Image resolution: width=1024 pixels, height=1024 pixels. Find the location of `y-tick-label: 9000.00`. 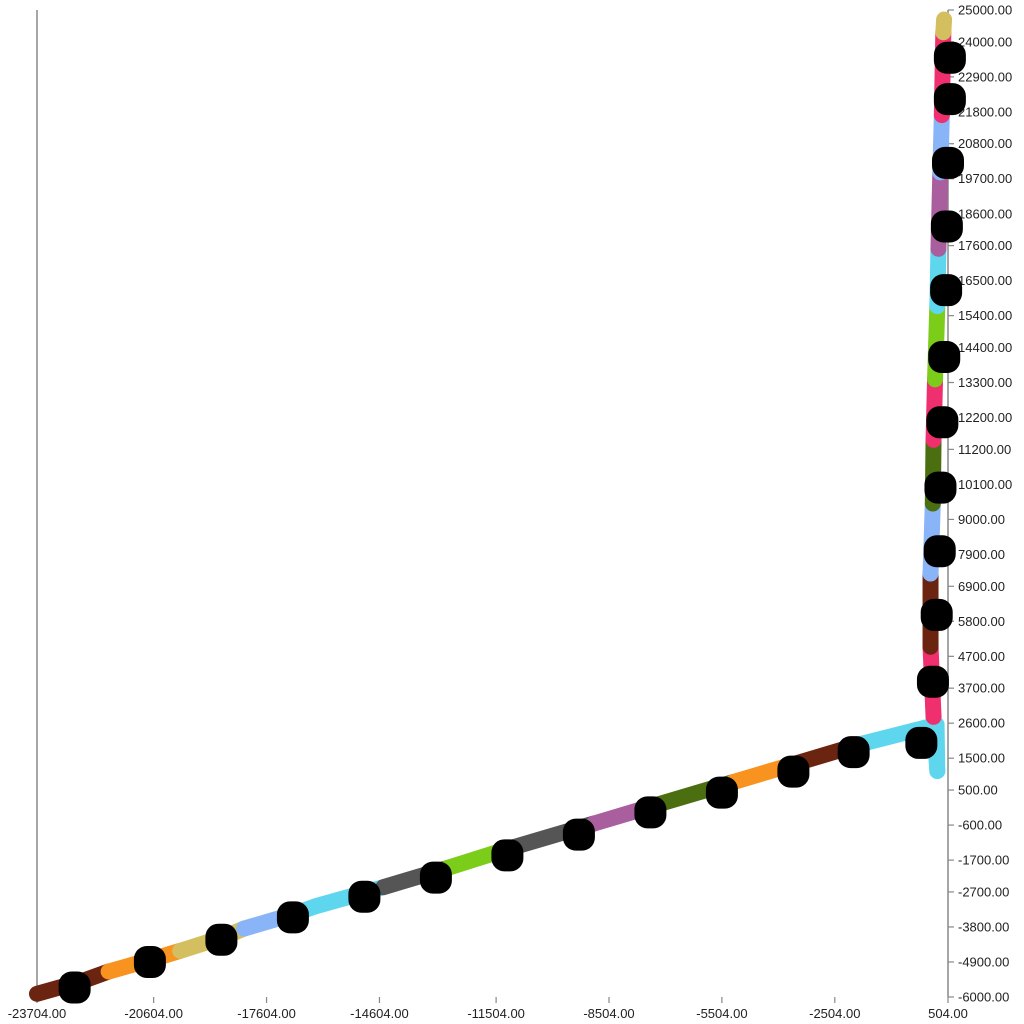

y-tick-label: 9000.00 is located at coordinates (981, 519).